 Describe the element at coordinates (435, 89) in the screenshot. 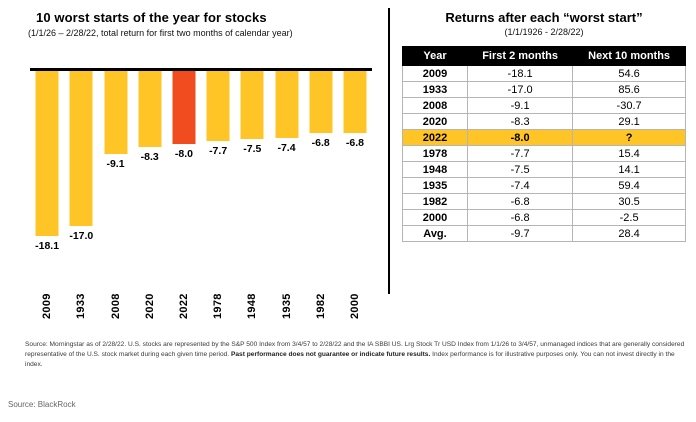

I see `cell-year: 1933` at that location.